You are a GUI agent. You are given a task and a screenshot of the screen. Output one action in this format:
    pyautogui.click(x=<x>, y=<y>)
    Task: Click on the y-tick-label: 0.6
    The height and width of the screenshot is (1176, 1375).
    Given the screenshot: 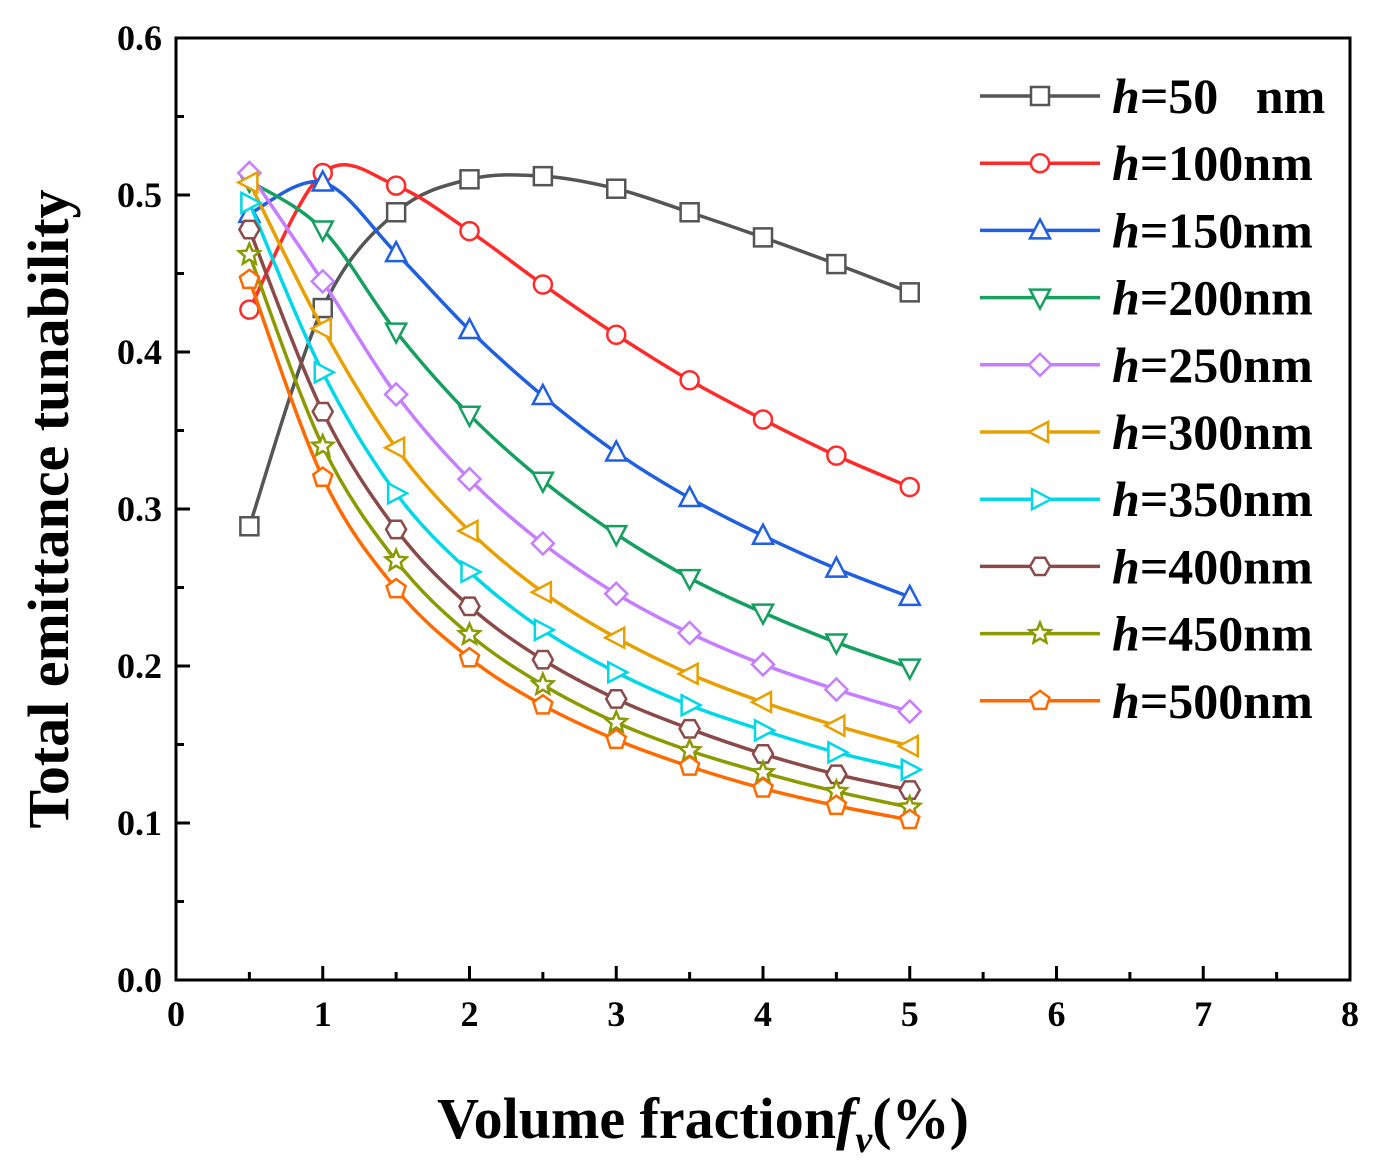 What is the action you would take?
    pyautogui.click(x=139, y=38)
    